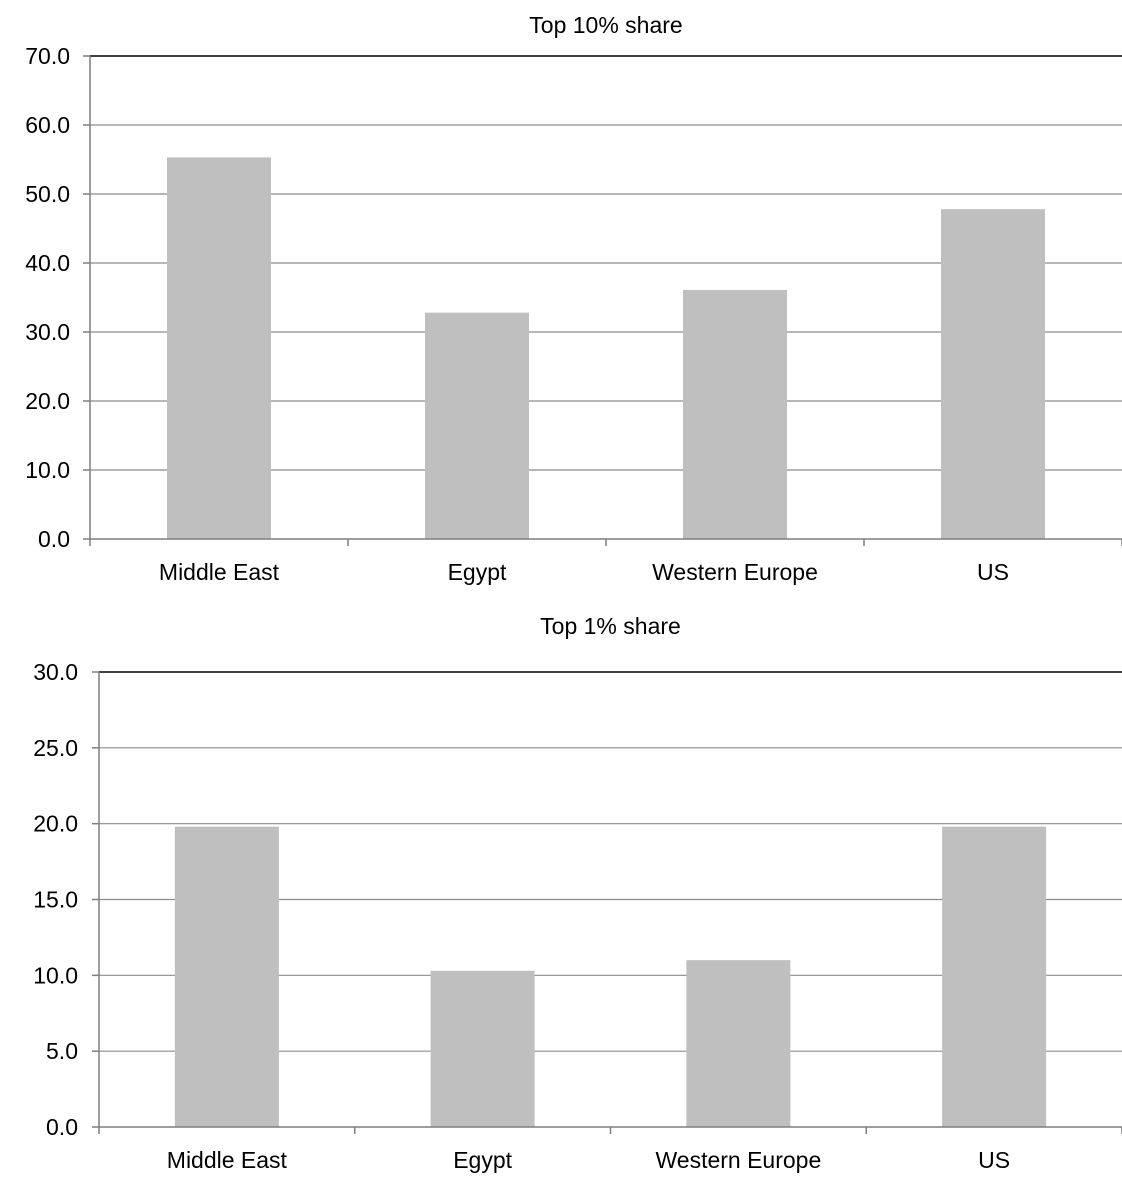  What do you see at coordinates (55, 748) in the screenshot?
I see `y-tick-label: 25.0` at bounding box center [55, 748].